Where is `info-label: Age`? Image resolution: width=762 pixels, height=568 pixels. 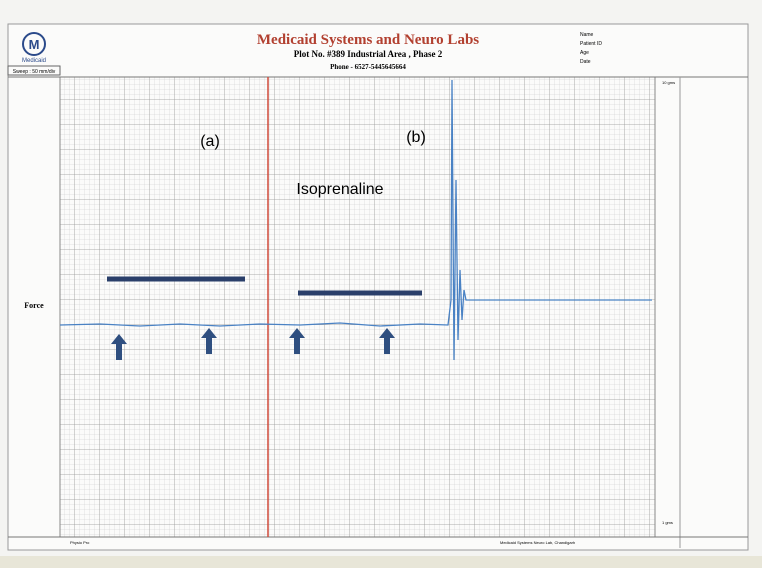 info-label: Age is located at coordinates (584, 53).